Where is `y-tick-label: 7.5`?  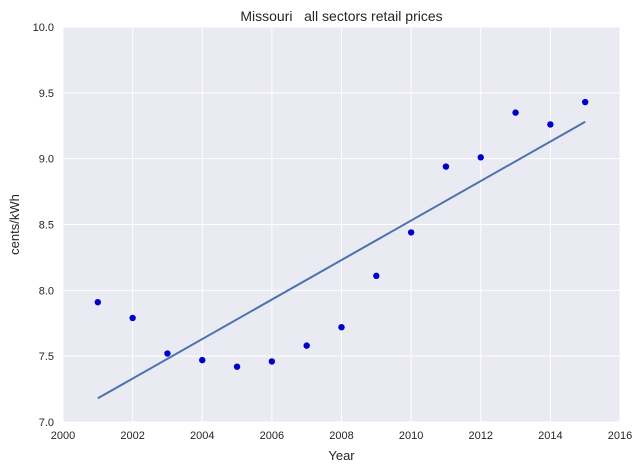
y-tick-label: 7.5 is located at coordinates (46, 357).